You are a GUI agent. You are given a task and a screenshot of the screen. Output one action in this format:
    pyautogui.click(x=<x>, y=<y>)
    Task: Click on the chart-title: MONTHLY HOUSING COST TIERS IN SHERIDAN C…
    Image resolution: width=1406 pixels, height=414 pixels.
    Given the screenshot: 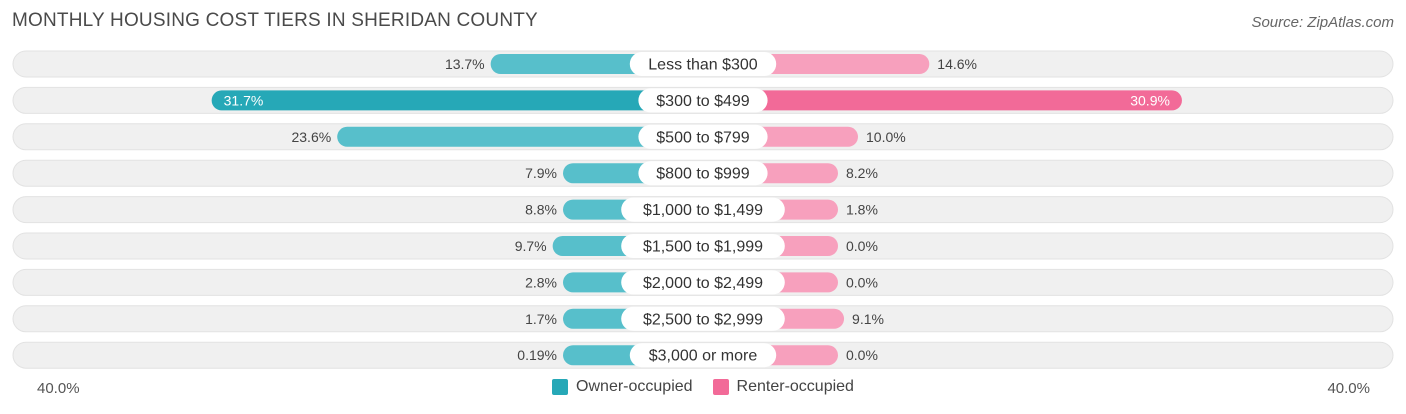 What is the action you would take?
    pyautogui.click(x=275, y=20)
    